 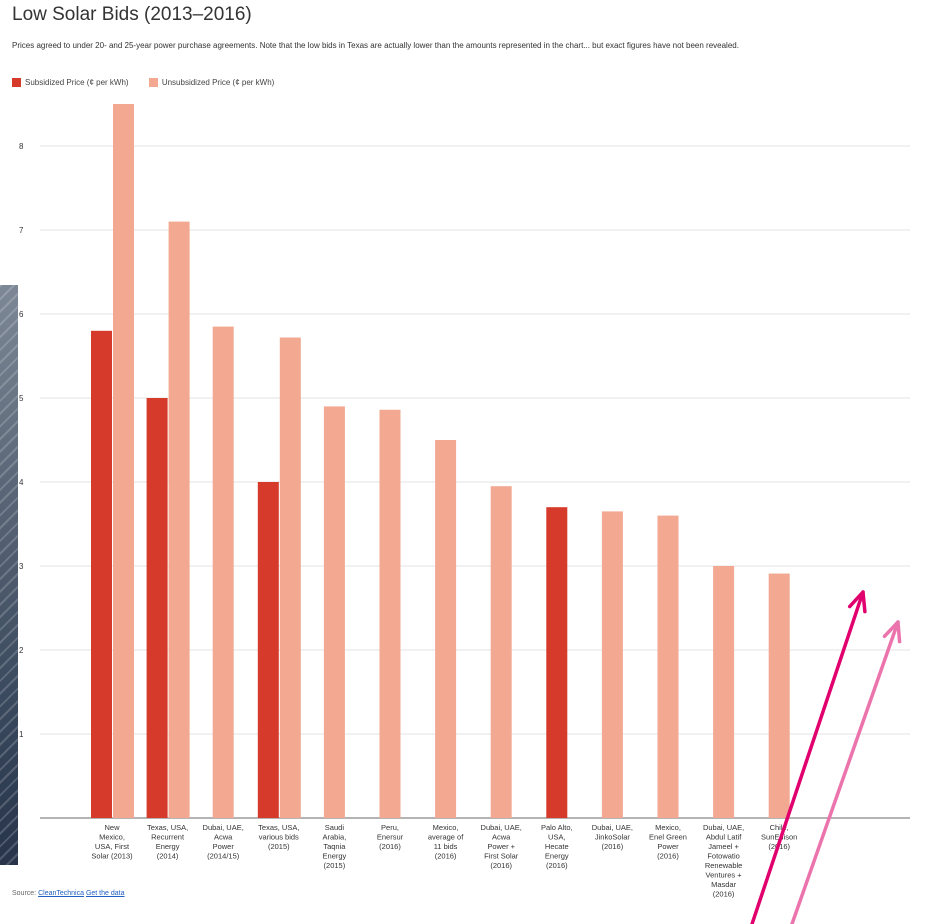 What do you see at coordinates (218, 82) in the screenshot?
I see `legend-label-unsubsidized: Unsubsidized Price (¢ per kWh)` at bounding box center [218, 82].